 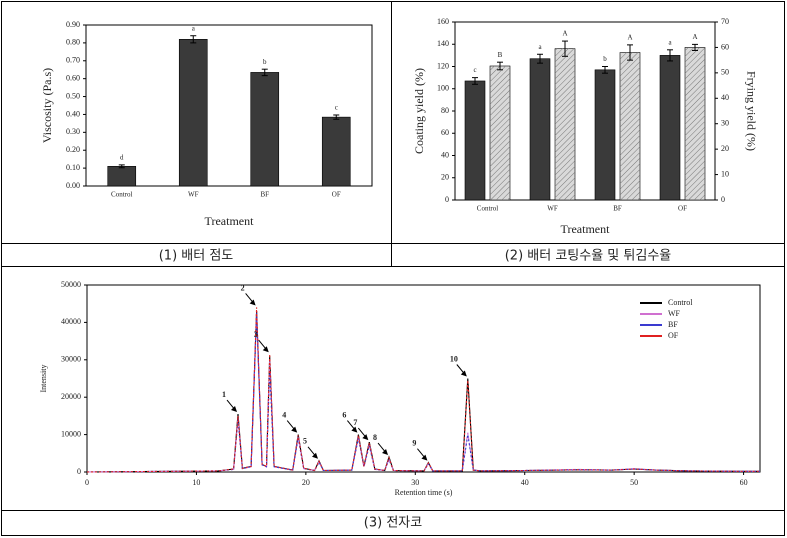 What do you see at coordinates (305, 441) in the screenshot?
I see `annotation: 5` at bounding box center [305, 441].